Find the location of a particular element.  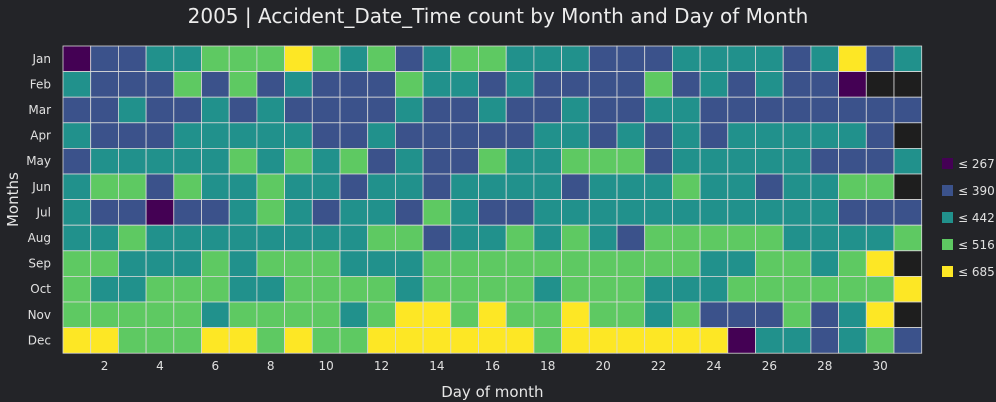

y-tick-label: Aug is located at coordinates (39, 238).